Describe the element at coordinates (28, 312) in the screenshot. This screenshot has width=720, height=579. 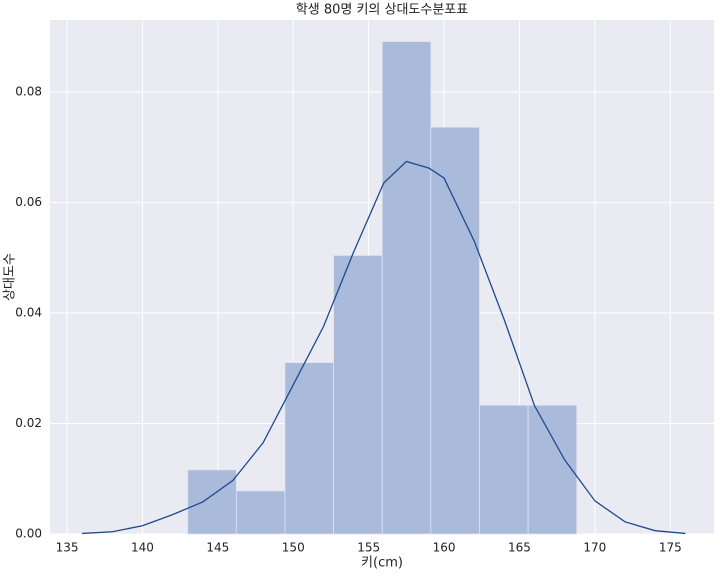
I see `y-tick-label: 0.04` at that location.